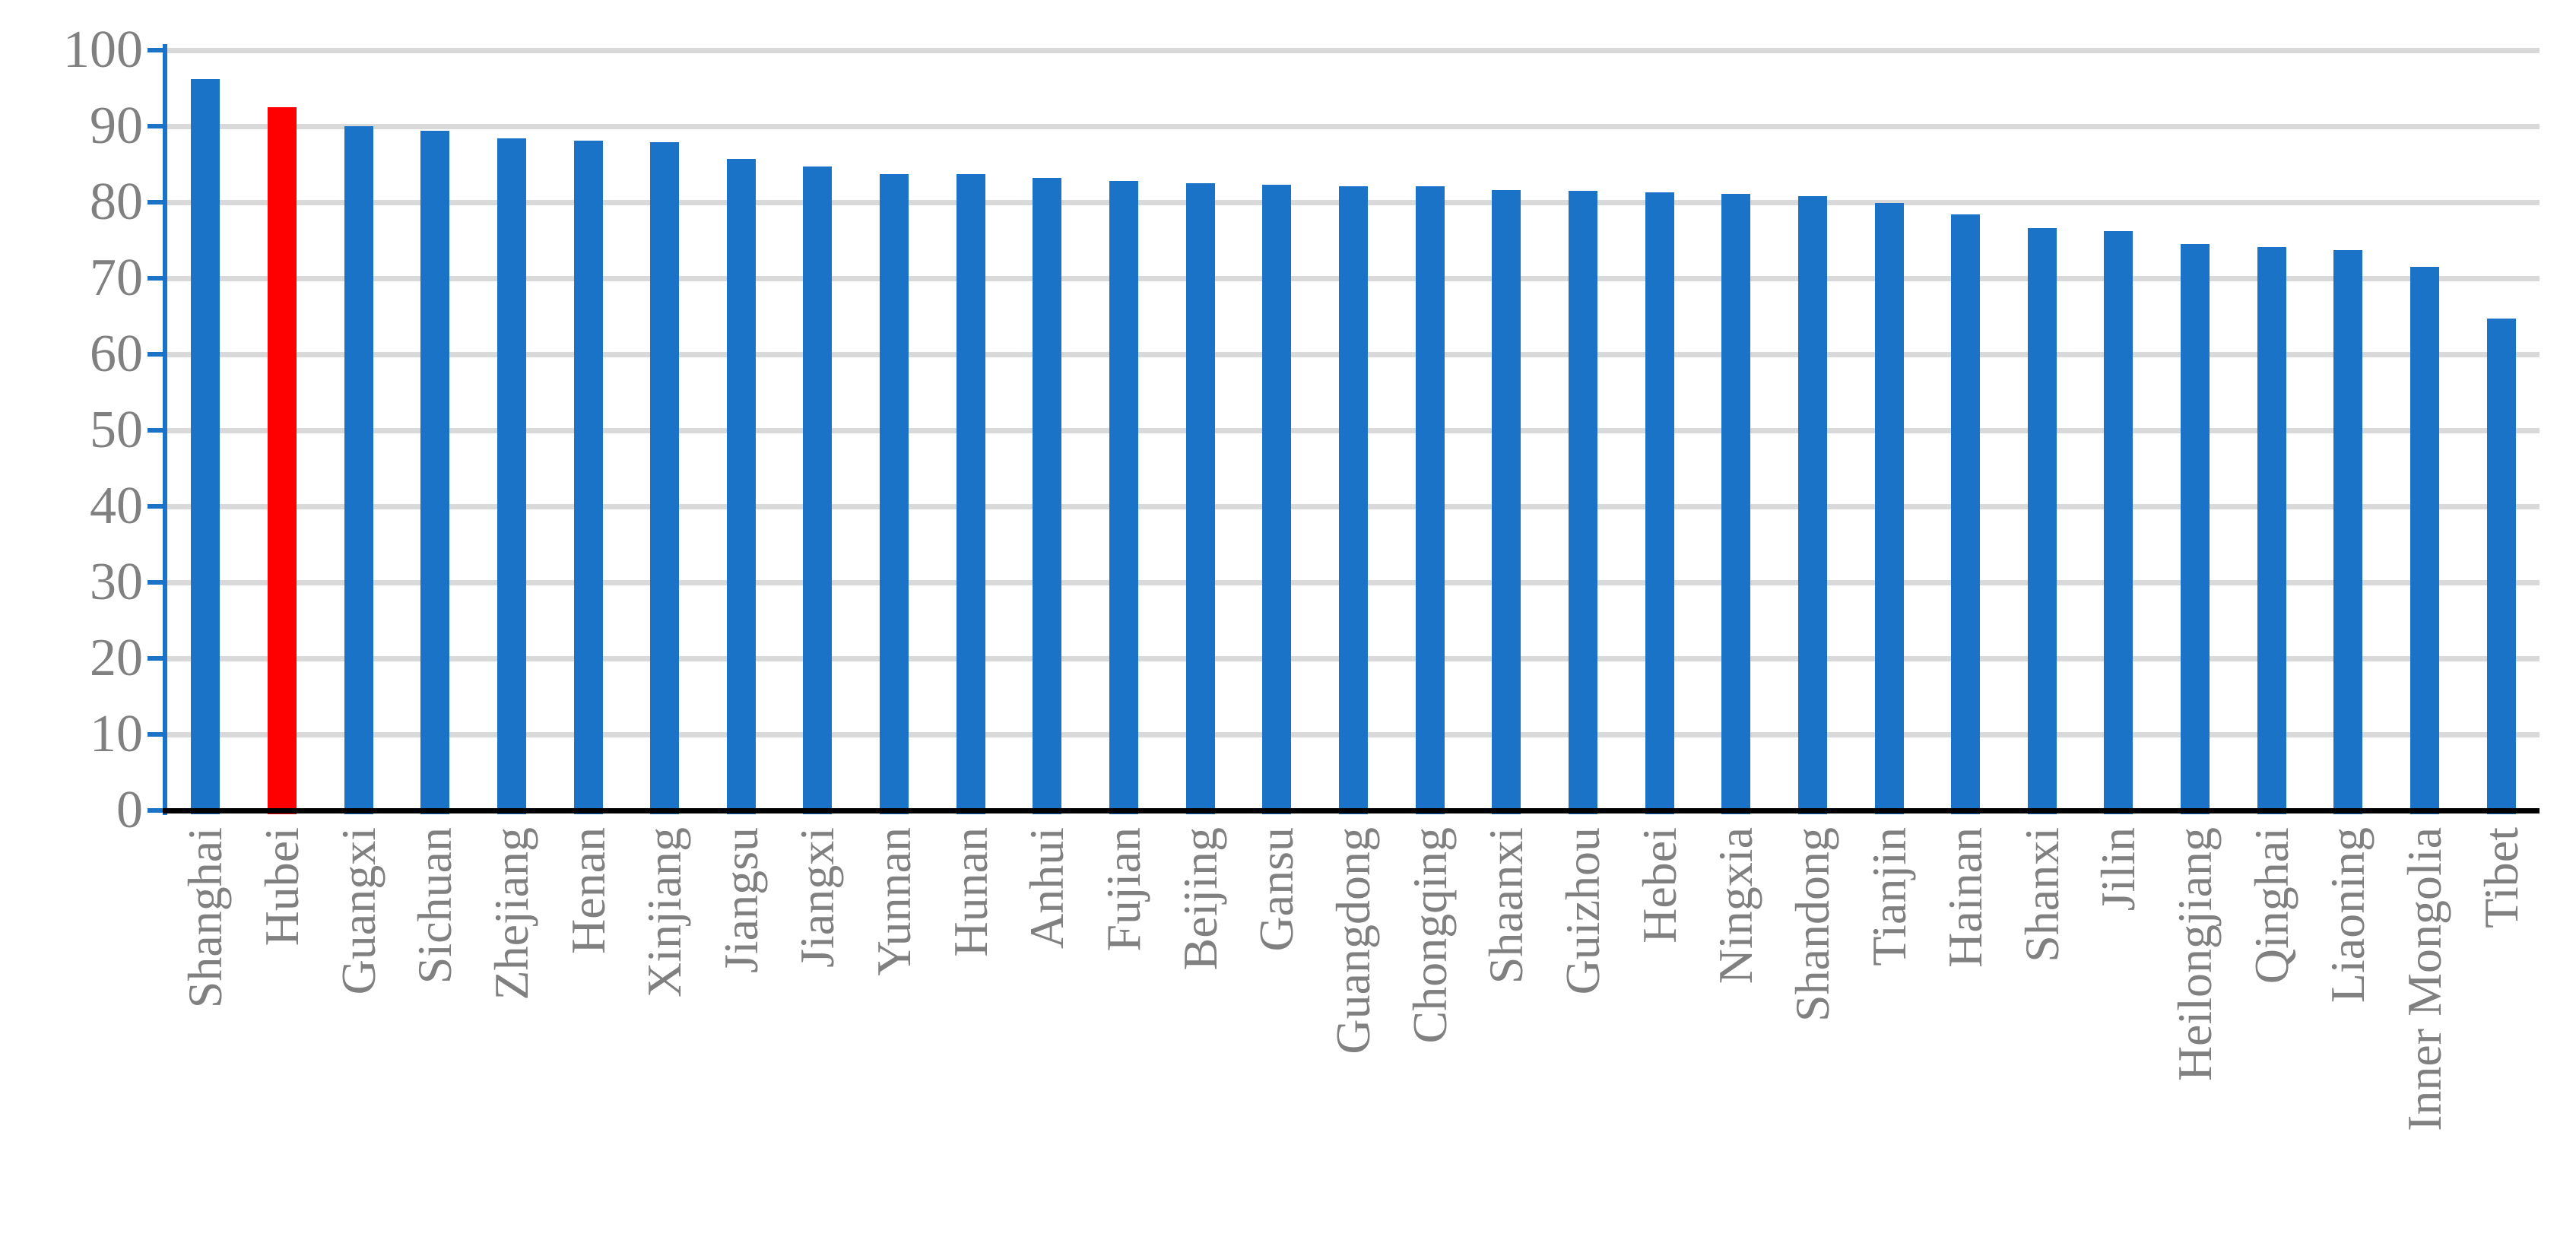 The image size is (2576, 1240). Describe the element at coordinates (971, 494) in the screenshot. I see `bar-hunan` at that location.